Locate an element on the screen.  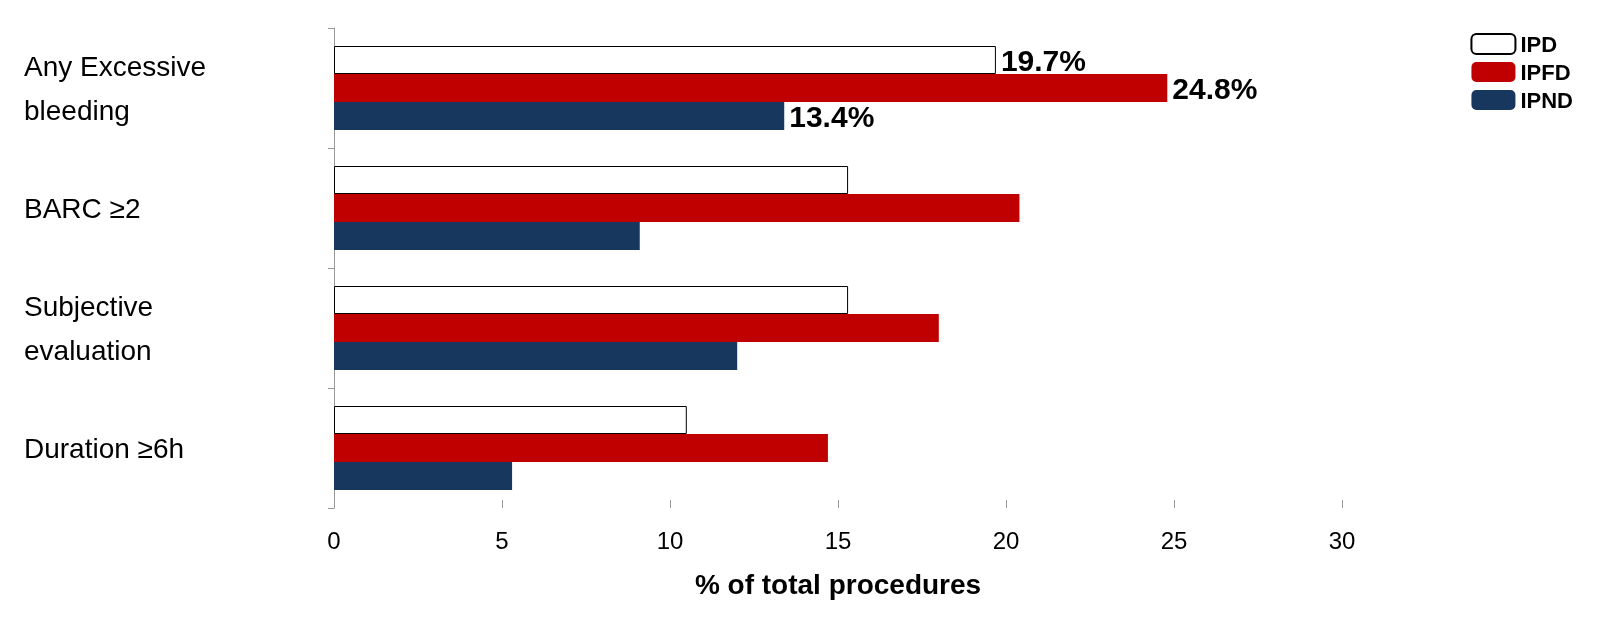
x-tick-label: 0 is located at coordinates (334, 540).